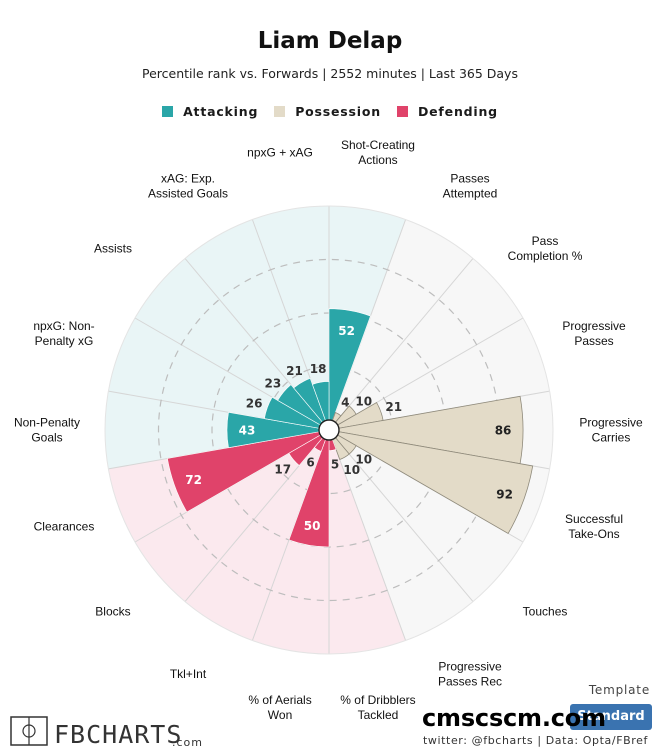 This screenshot has width=660, height=756. What do you see at coordinates (338, 111) in the screenshot?
I see `legend-label-possession: Possession` at bounding box center [338, 111].